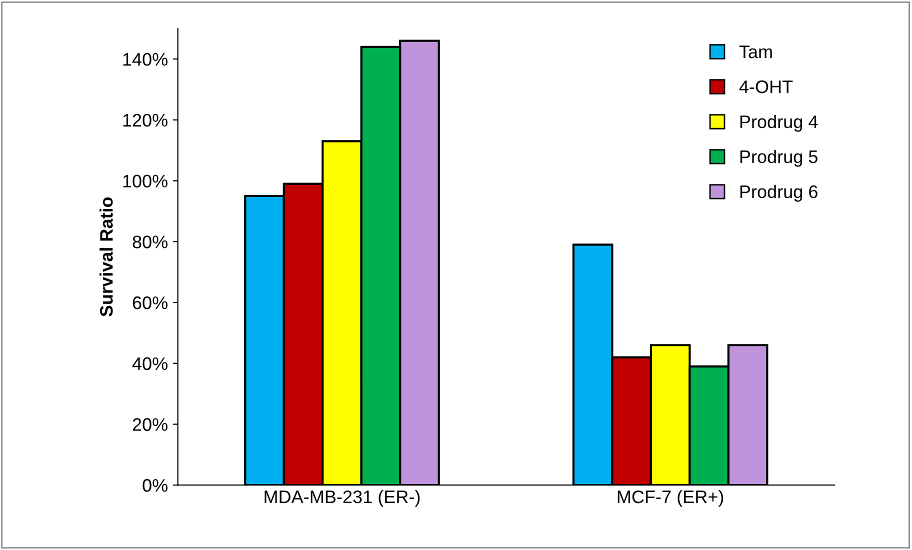 Image resolution: width=912 pixels, height=550 pixels. What do you see at coordinates (342, 498) in the screenshot?
I see `x-tick-label: MDA-MB-231 (ER-)` at bounding box center [342, 498].